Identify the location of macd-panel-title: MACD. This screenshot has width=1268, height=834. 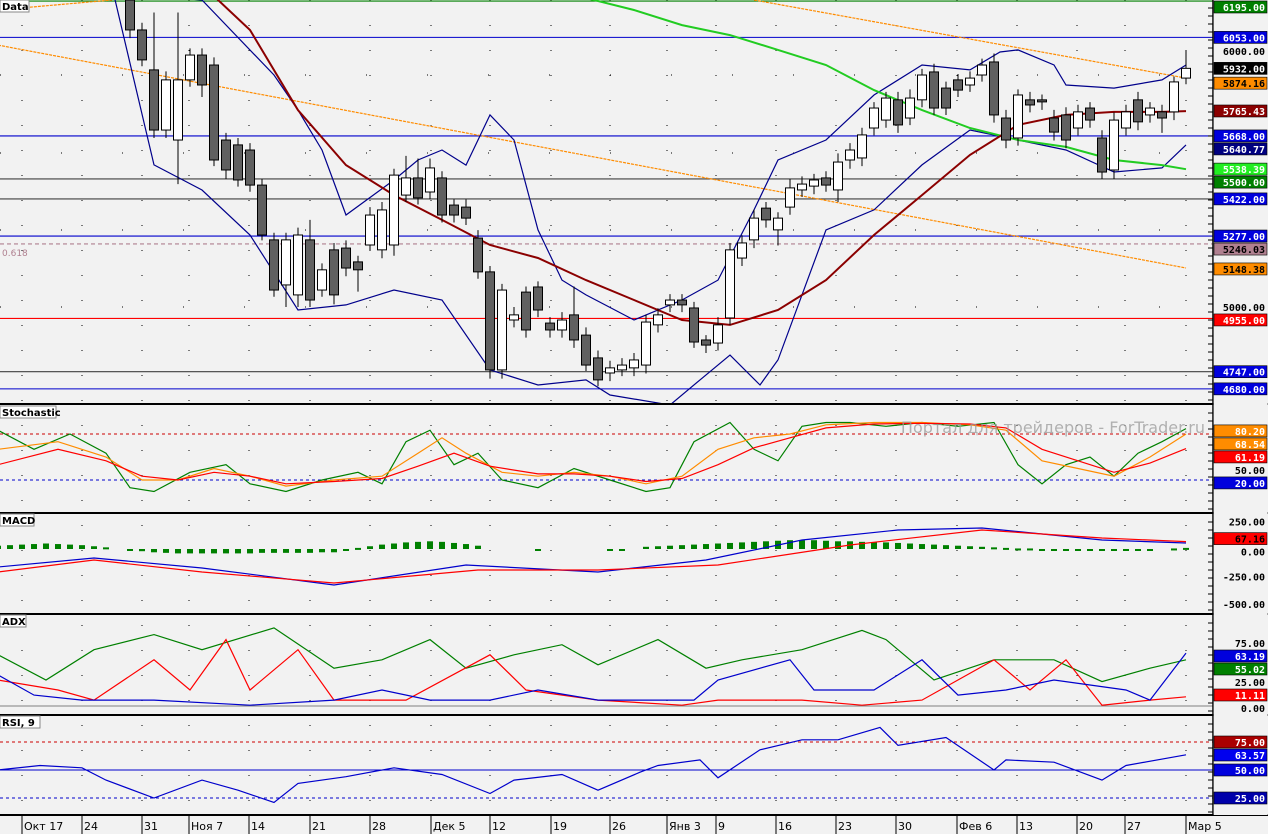
(18, 521).